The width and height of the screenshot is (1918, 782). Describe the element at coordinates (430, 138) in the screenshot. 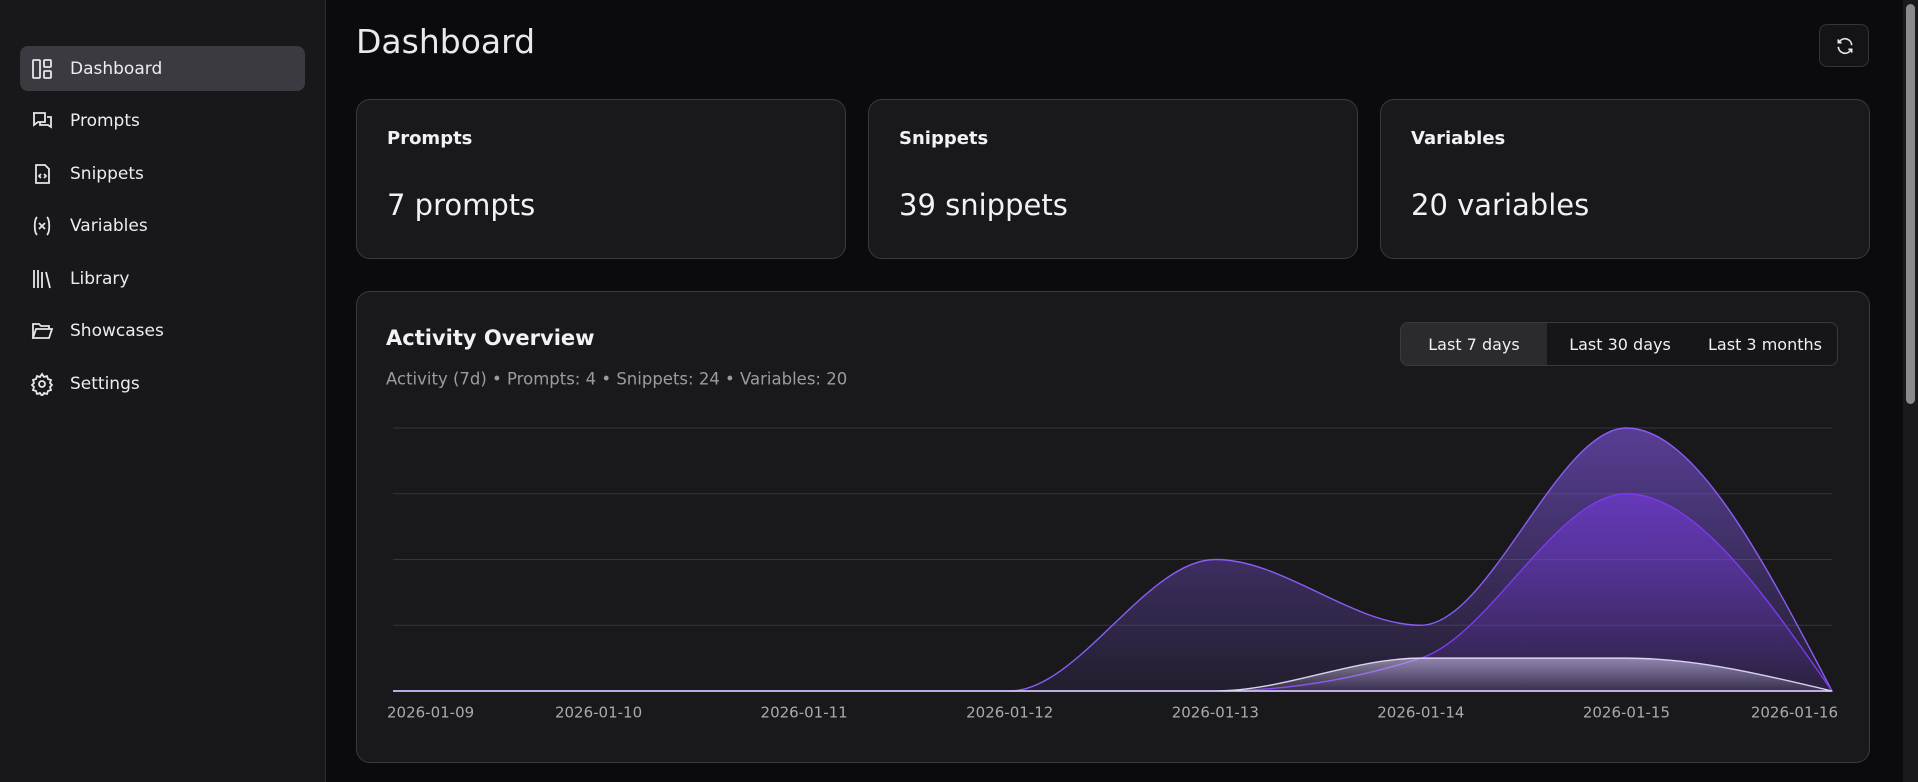

I see `card-title: Prompts` at that location.